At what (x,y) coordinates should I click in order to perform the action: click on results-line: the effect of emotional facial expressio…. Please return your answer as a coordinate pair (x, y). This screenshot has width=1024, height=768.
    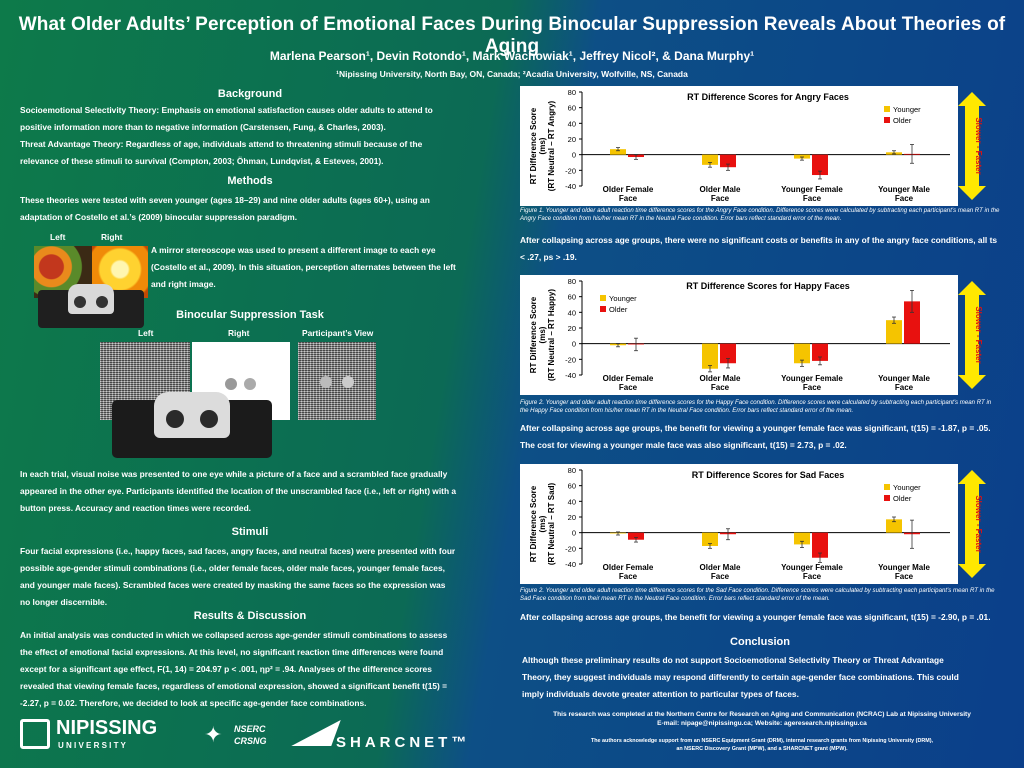
    Looking at the image, I should click on (232, 652).